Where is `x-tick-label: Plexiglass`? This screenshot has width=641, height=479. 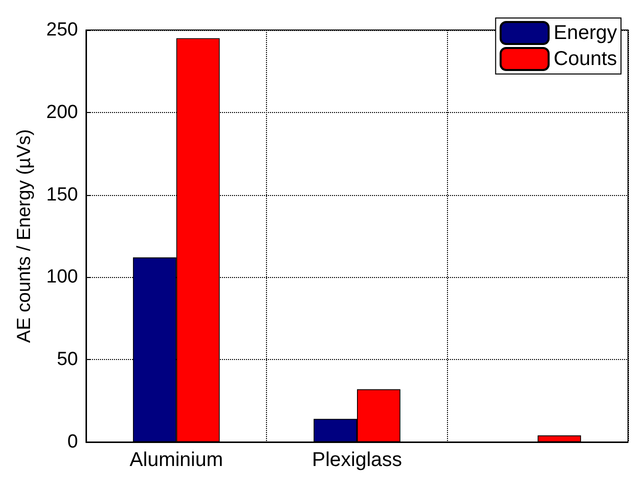 x-tick-label: Plexiglass is located at coordinates (357, 460).